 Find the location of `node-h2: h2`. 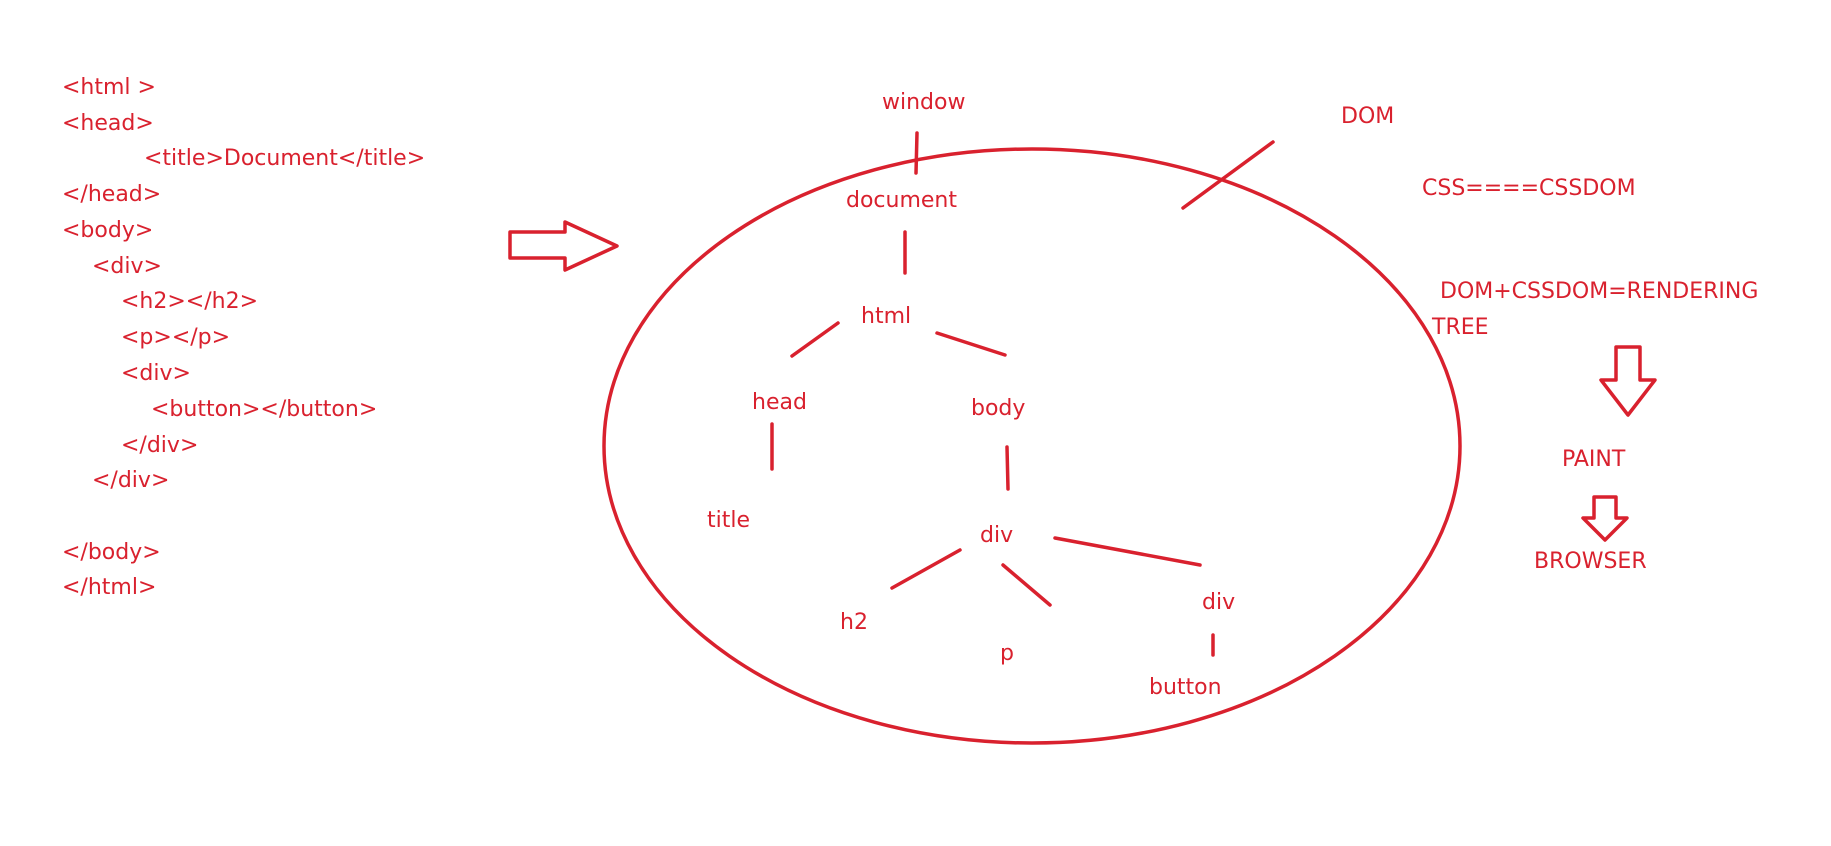

node-h2: h2 is located at coordinates (854, 622).